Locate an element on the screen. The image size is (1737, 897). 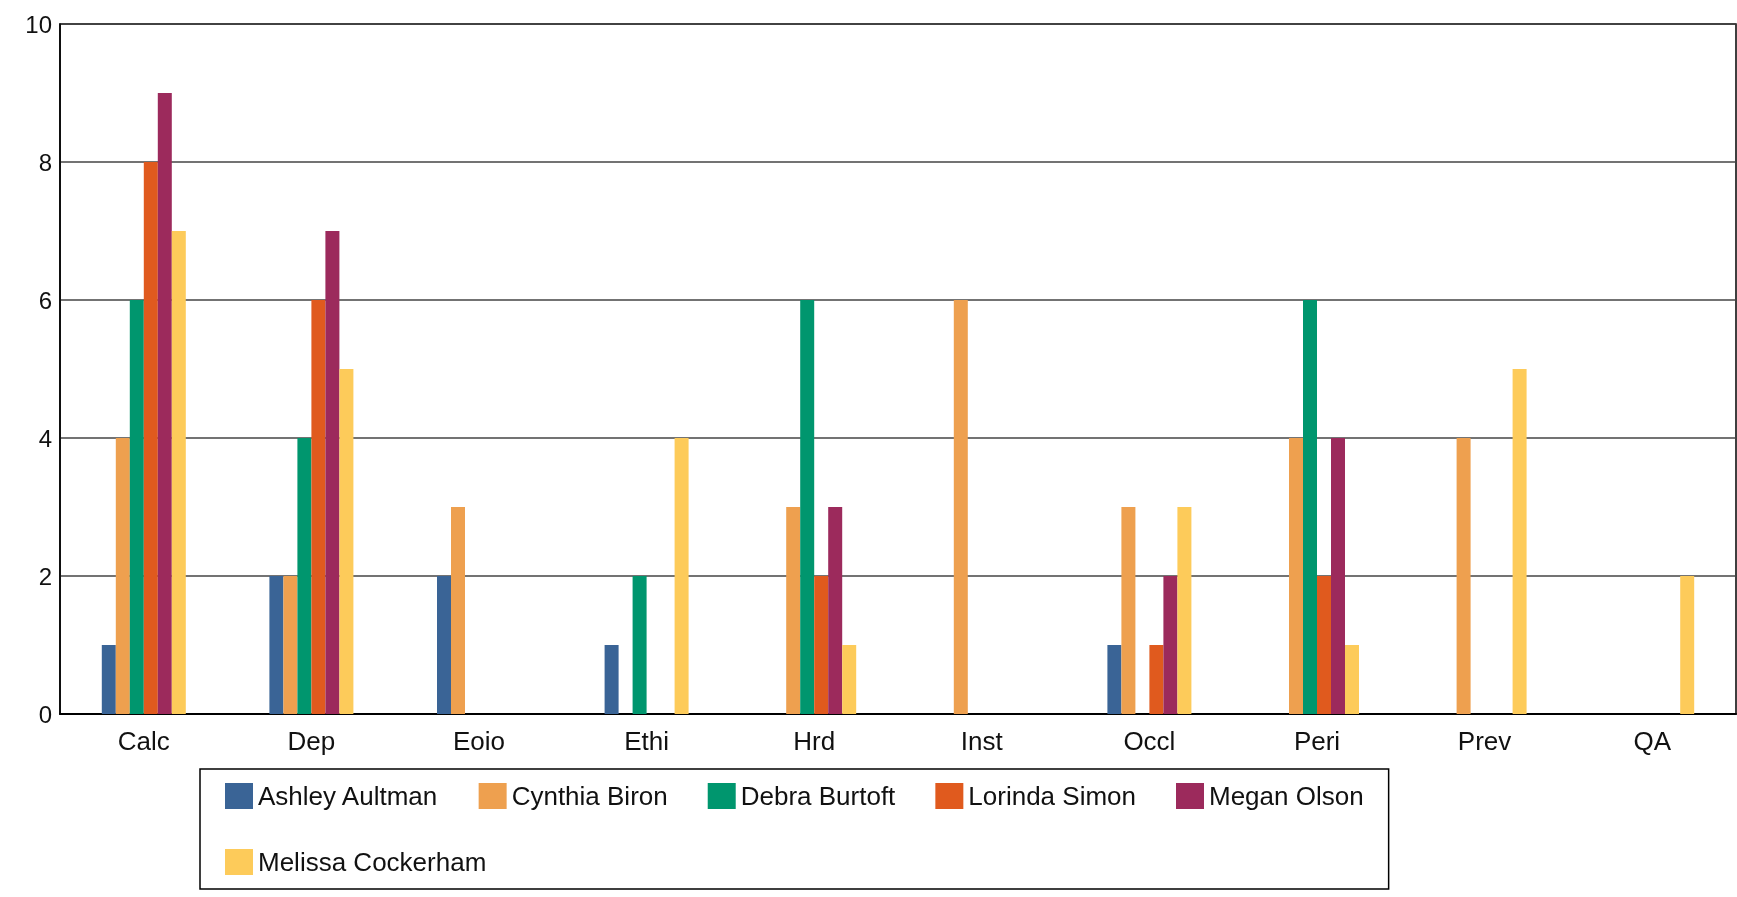
legend-label: Cynthia Biron is located at coordinates (589, 796).